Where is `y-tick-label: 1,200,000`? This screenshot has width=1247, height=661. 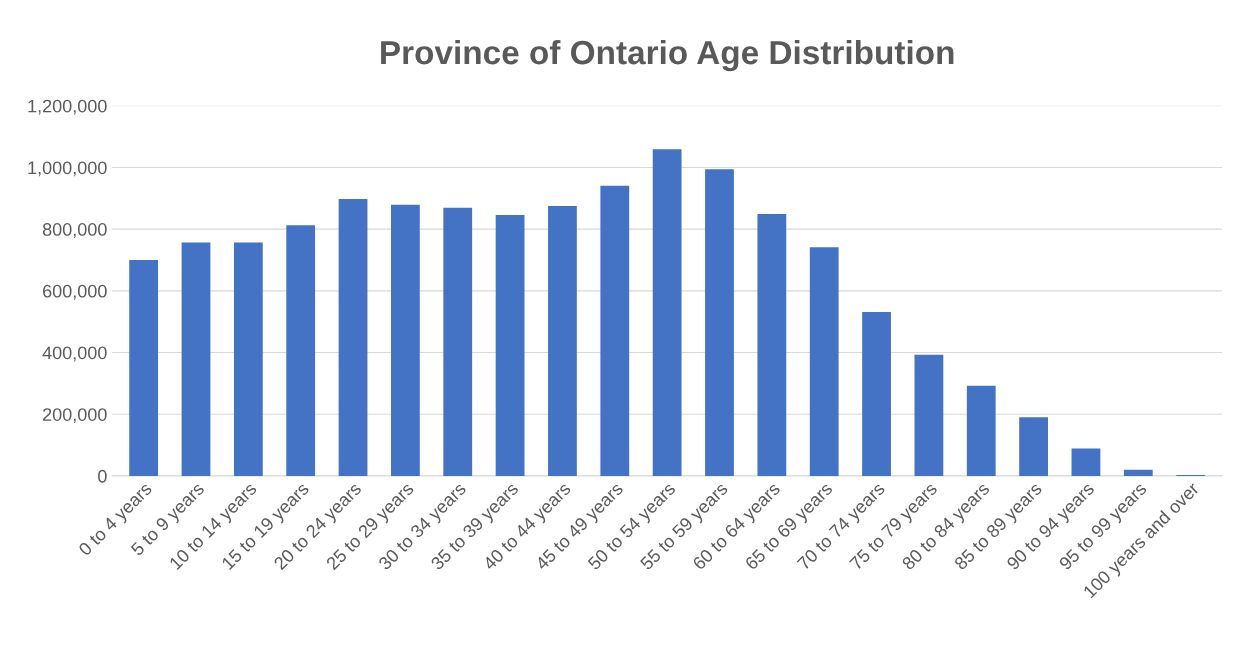
y-tick-label: 1,200,000 is located at coordinates (67, 107).